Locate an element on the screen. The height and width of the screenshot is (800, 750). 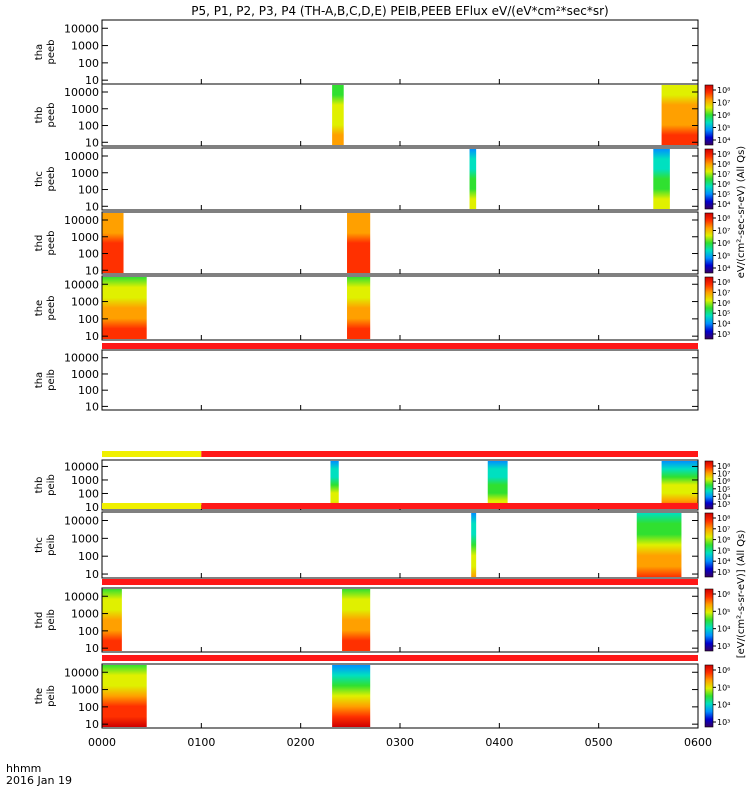
colorbar-tick-label-thc-peib-1: 10⁷ is located at coordinates (723, 529).